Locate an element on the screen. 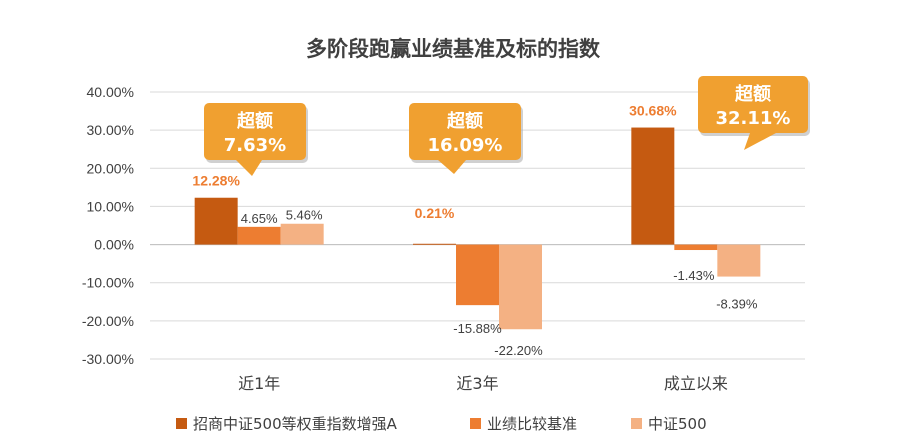 This screenshot has width=903, height=442. y-tick-label: -30.00% is located at coordinates (108, 359).